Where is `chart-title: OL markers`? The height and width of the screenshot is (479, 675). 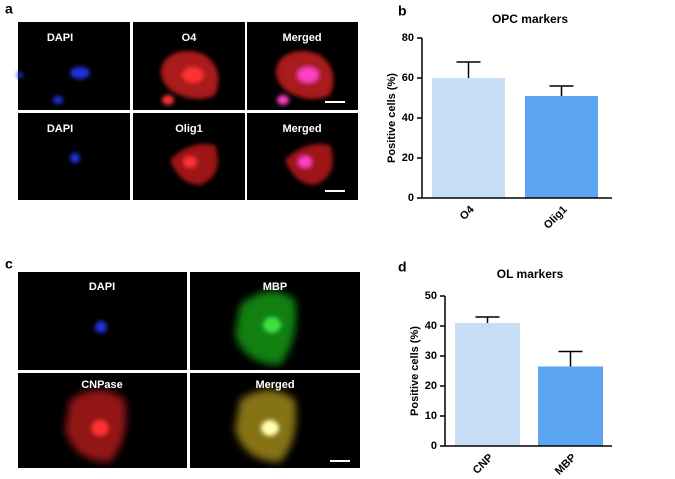 chart-title: OL markers is located at coordinates (530, 274).